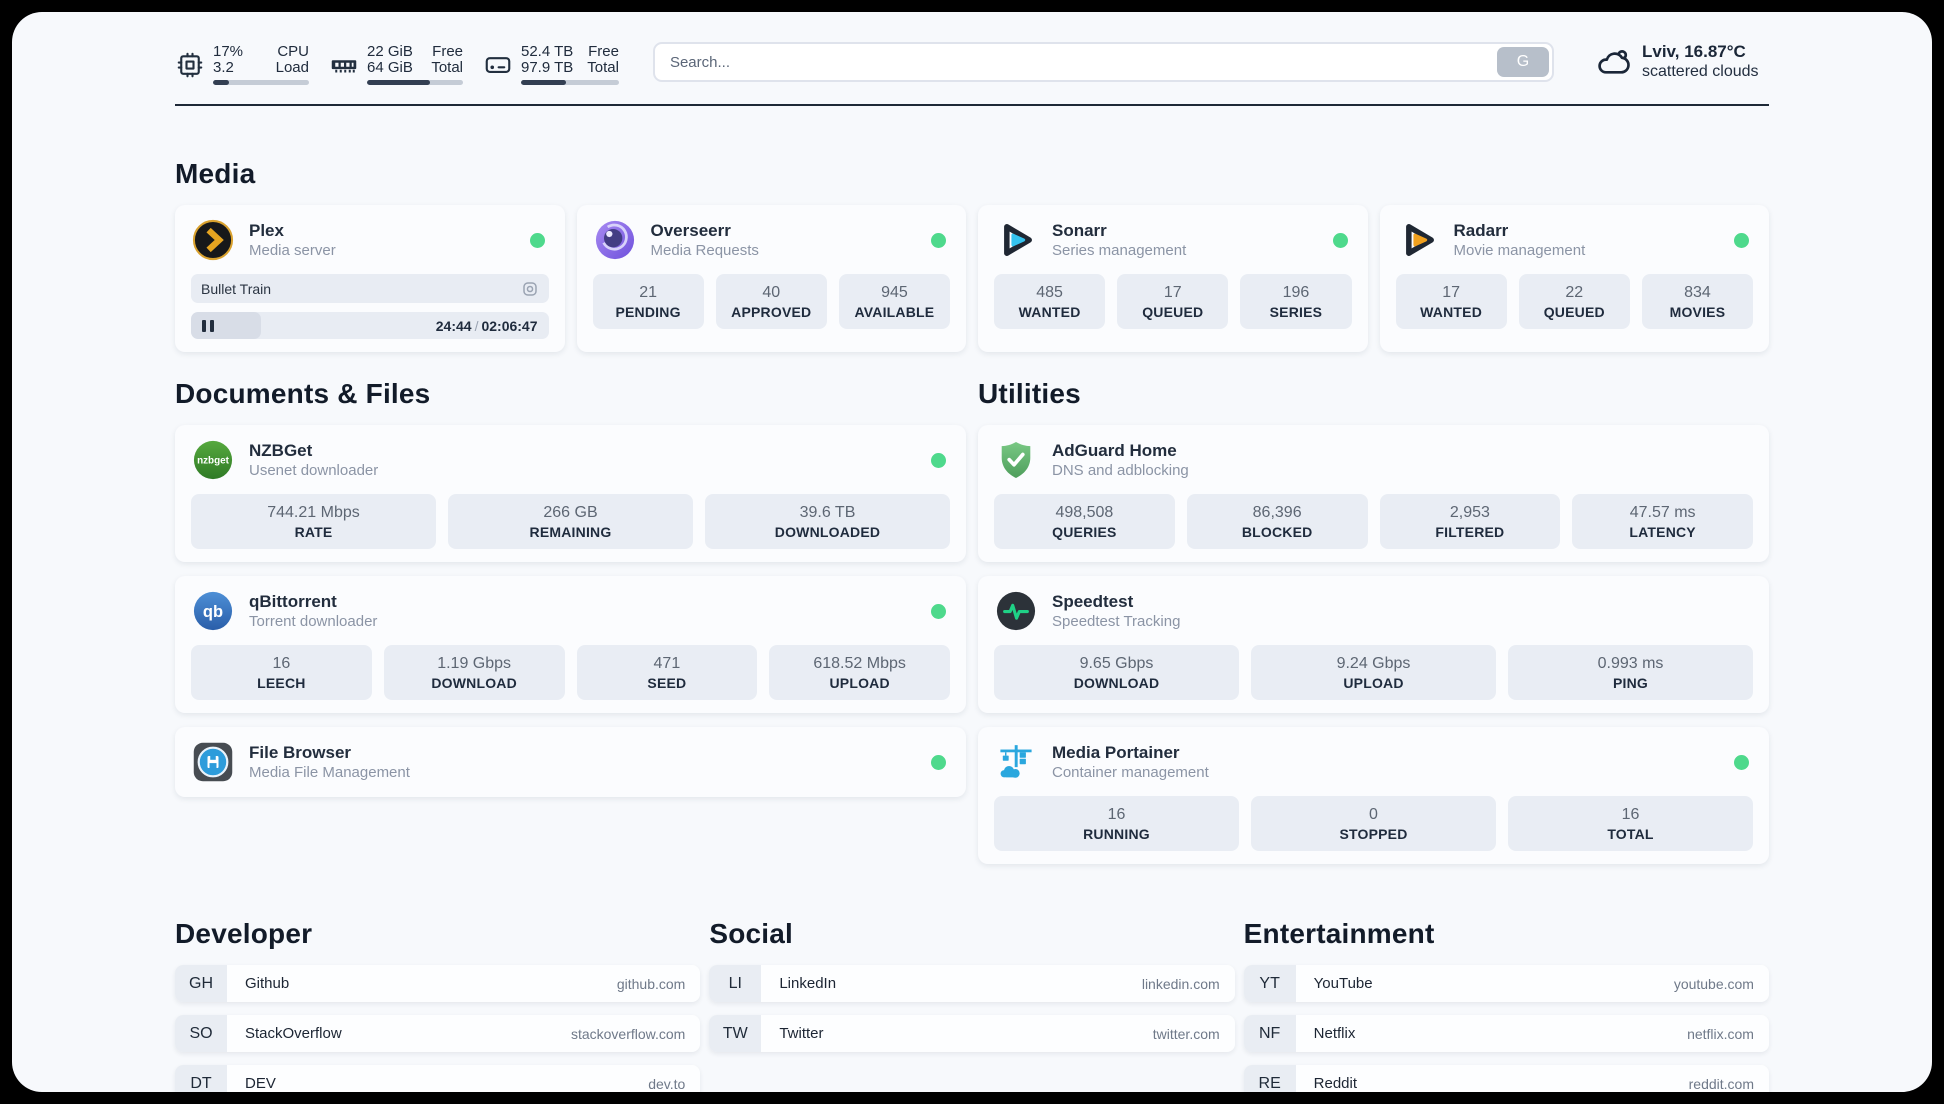 This screenshot has height=1104, width=1944. What do you see at coordinates (1172, 292) in the screenshot?
I see `stat-value: 17` at bounding box center [1172, 292].